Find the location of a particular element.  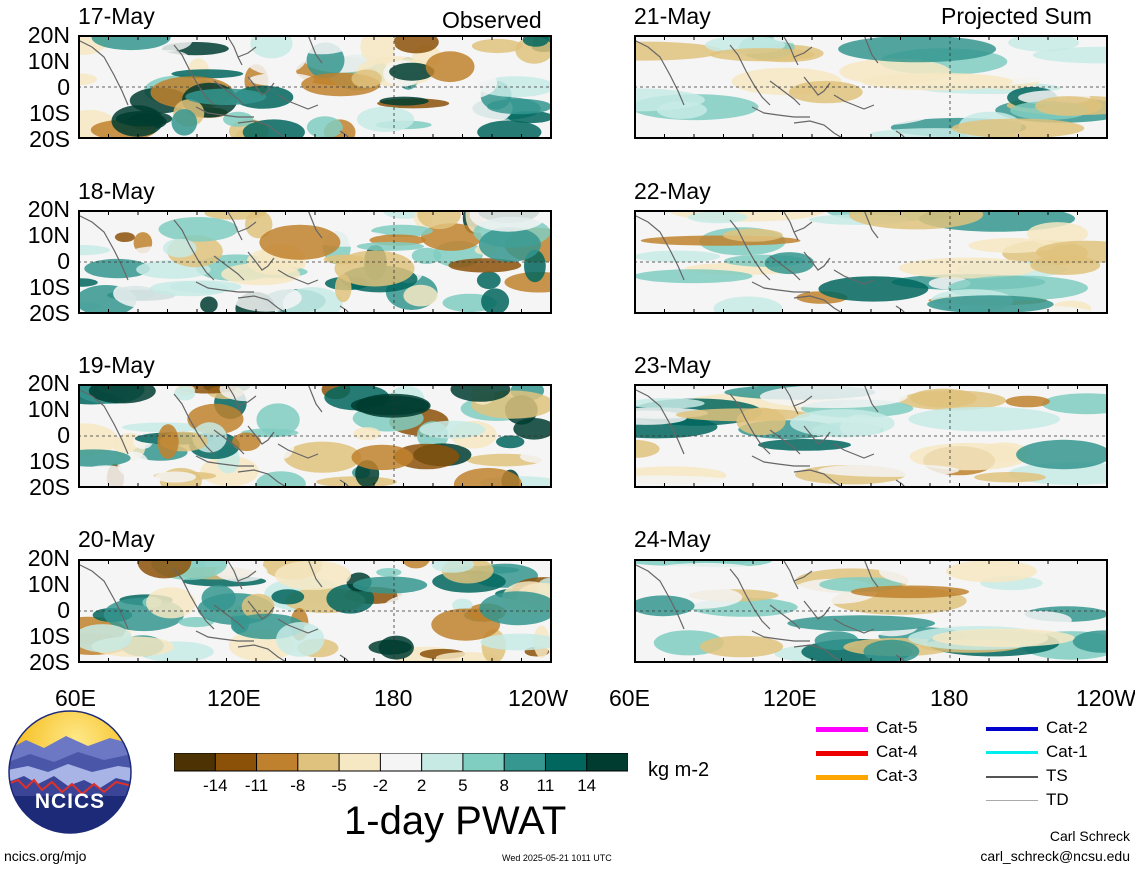

footer-site-link: ncics.org/mjo is located at coordinates (45, 856).